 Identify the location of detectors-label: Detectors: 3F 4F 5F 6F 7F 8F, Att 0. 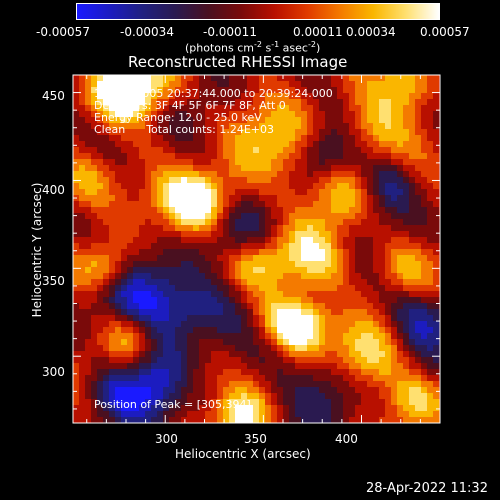
(190, 105).